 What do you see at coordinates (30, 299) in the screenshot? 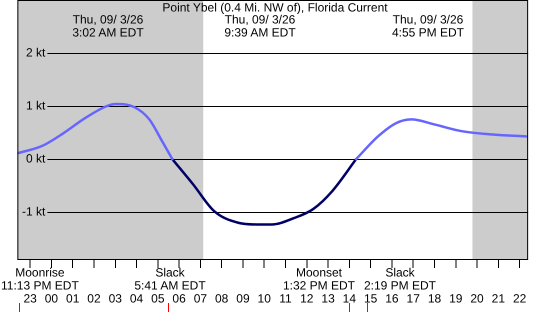
I see `x-tick-label: 23` at bounding box center [30, 299].